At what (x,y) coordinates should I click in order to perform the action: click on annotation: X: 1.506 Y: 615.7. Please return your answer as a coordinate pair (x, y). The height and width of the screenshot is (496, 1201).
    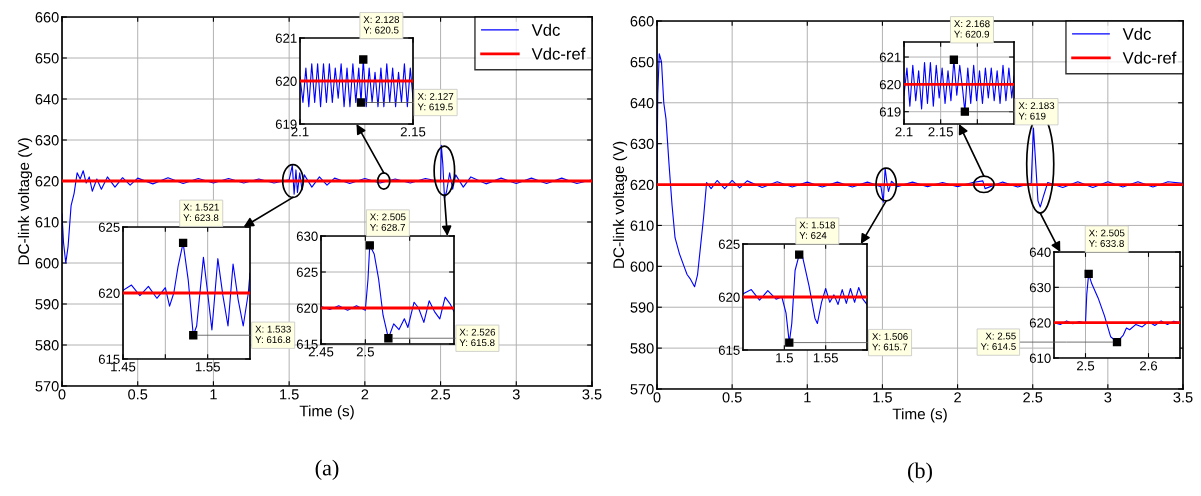
    Looking at the image, I should click on (890, 342).